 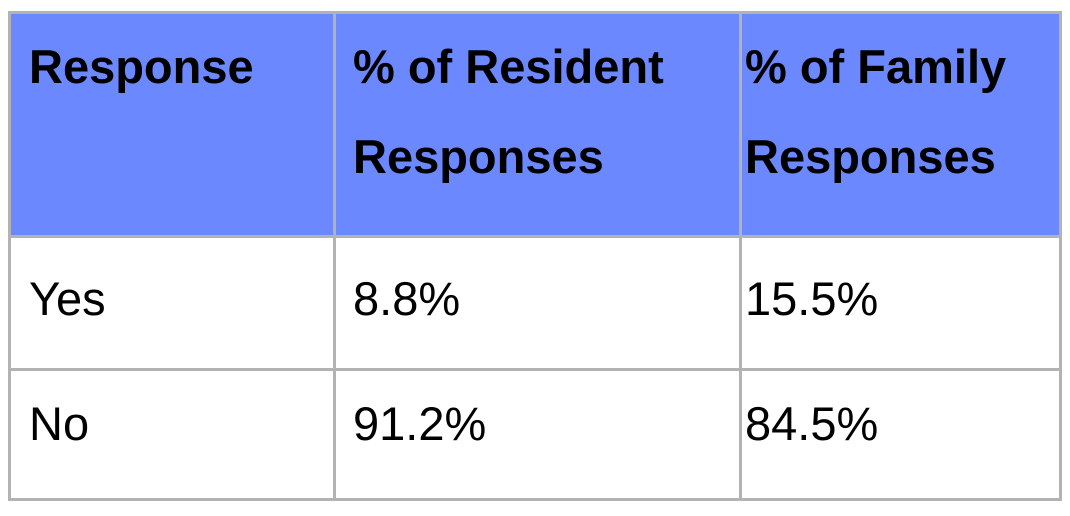 What do you see at coordinates (407, 298) in the screenshot?
I see `cell-resident-percent-value: 8.8%` at bounding box center [407, 298].